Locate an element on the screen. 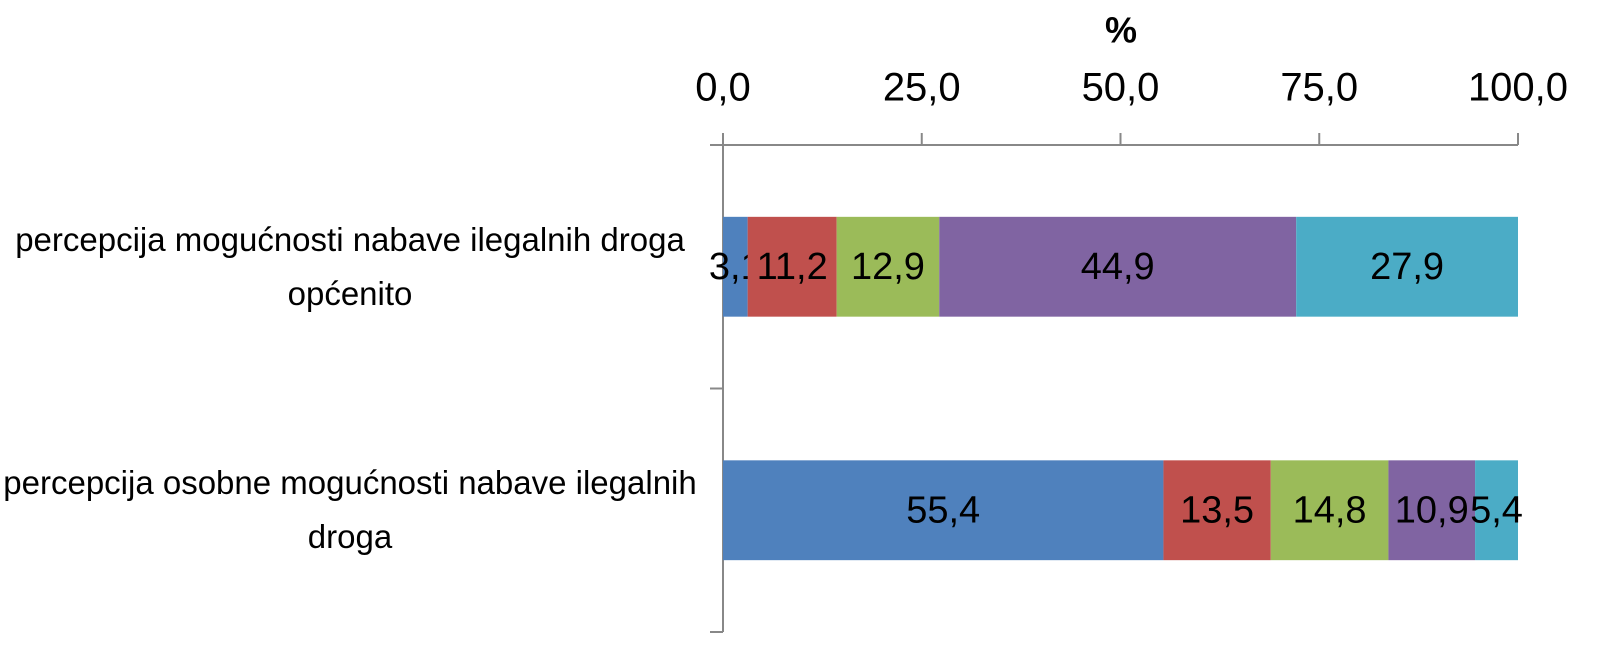 The width and height of the screenshot is (1614, 653). x-tick-label: 100,0 is located at coordinates (1518, 88).